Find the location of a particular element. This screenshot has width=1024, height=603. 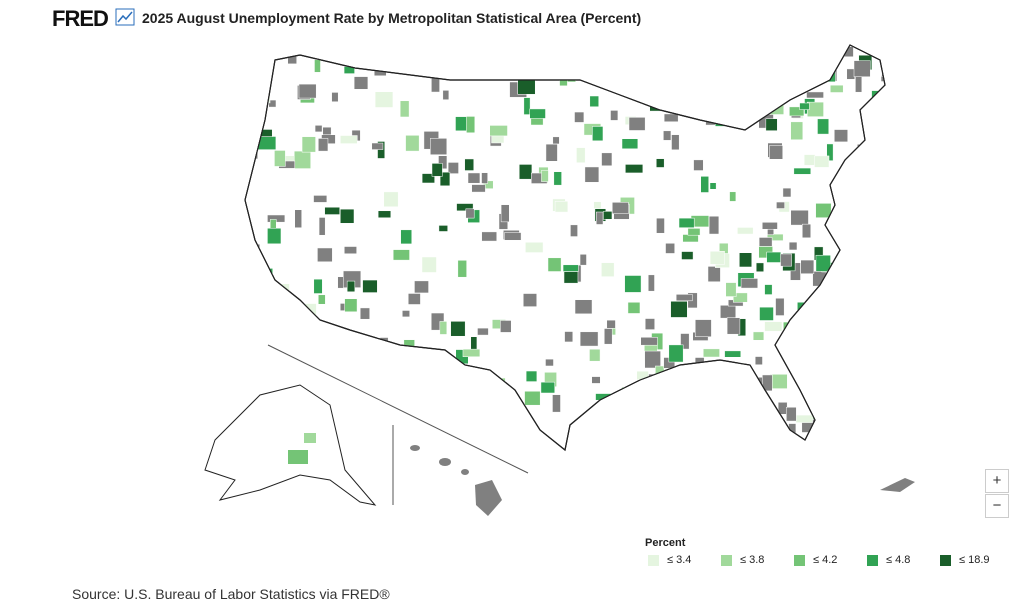

legend-item: ≤ 18.9 is located at coordinates (965, 560).